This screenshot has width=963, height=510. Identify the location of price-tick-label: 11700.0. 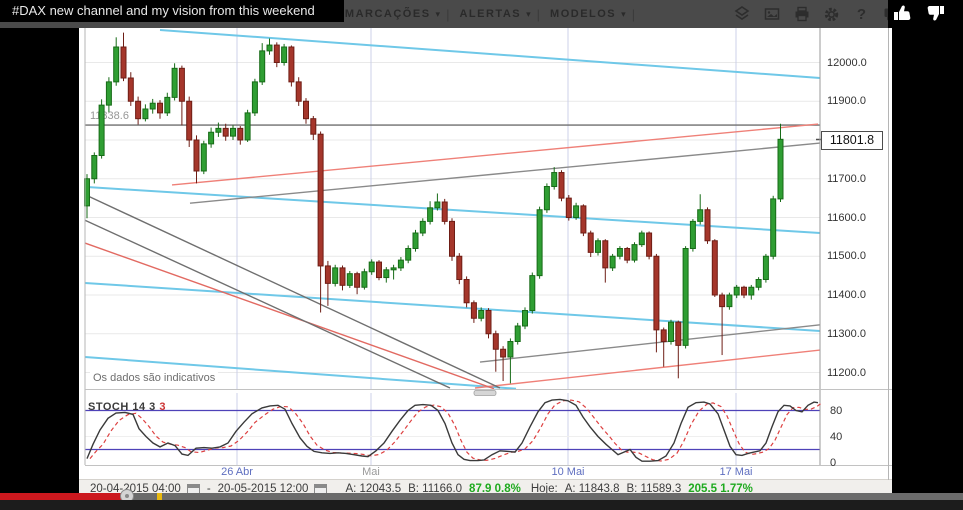
(846, 178).